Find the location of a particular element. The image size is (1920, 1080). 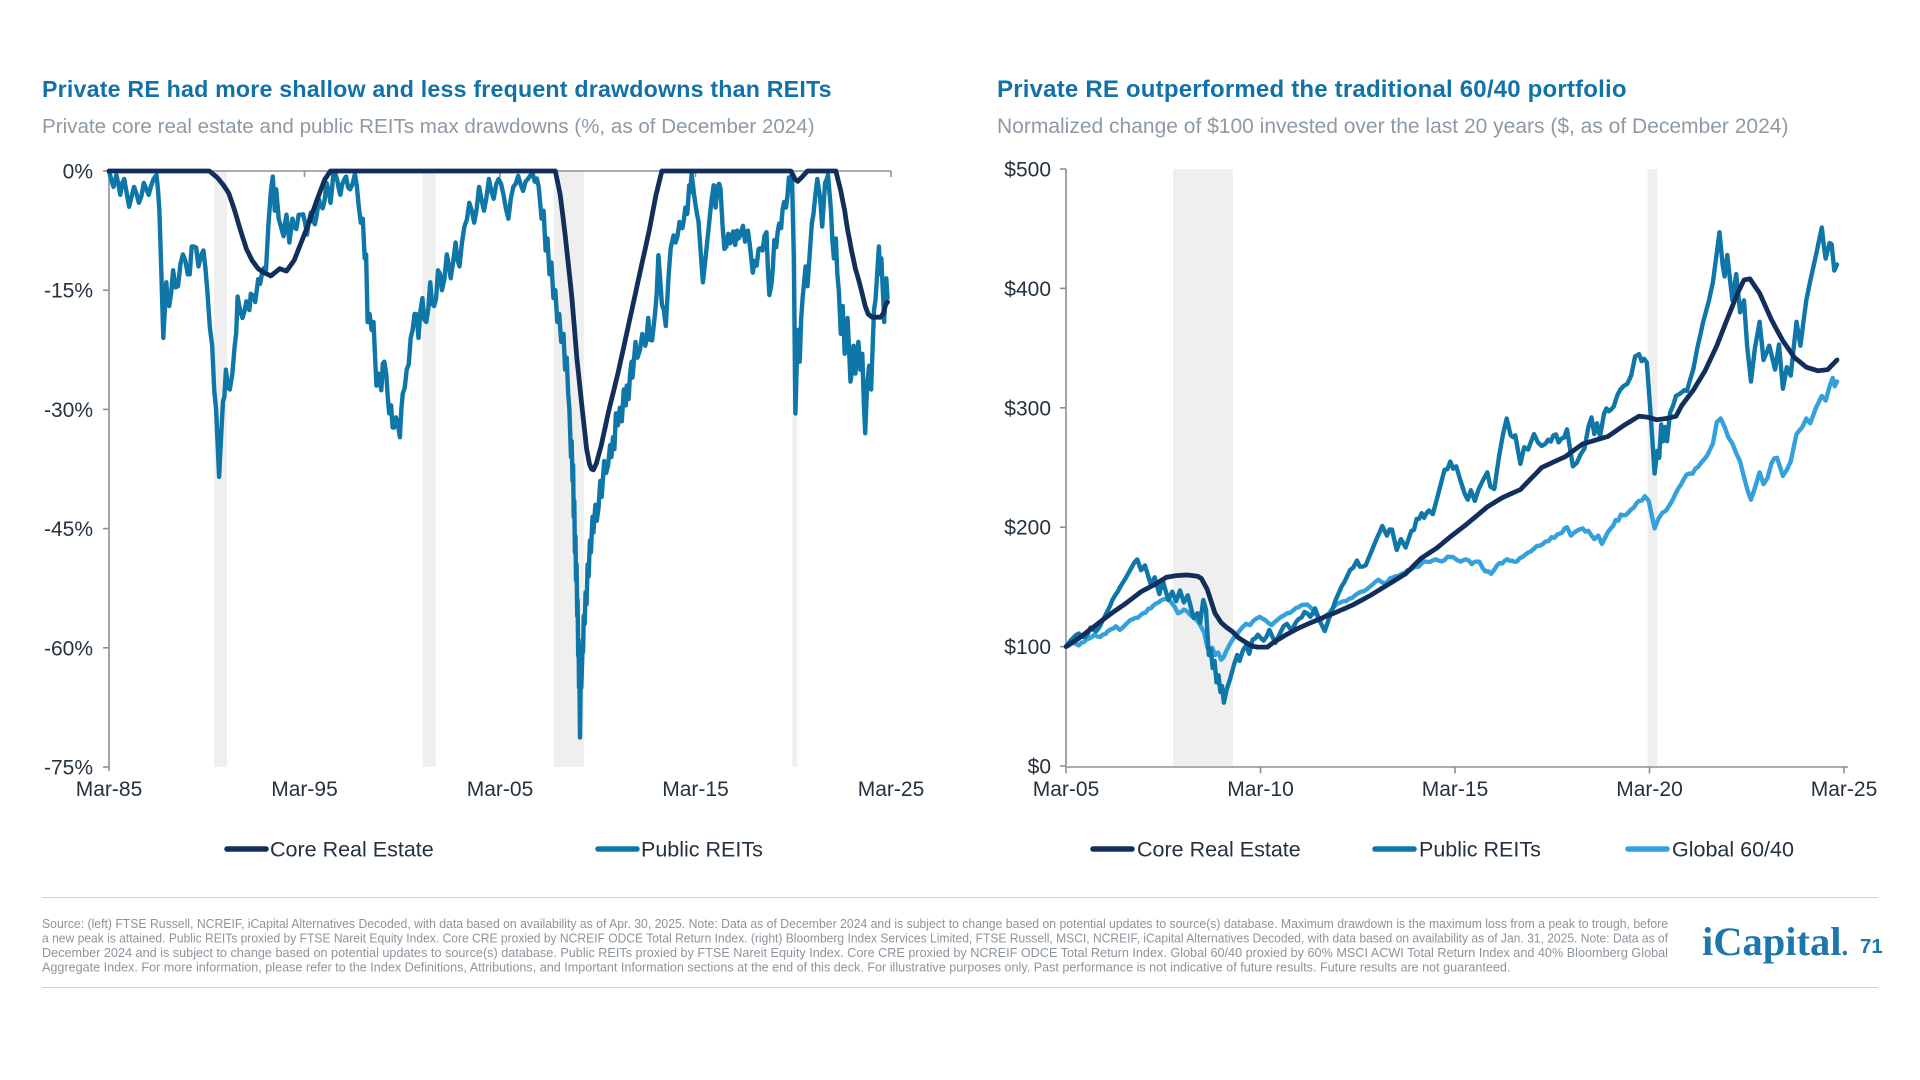

svg-text: -60% is located at coordinates (68, 648).